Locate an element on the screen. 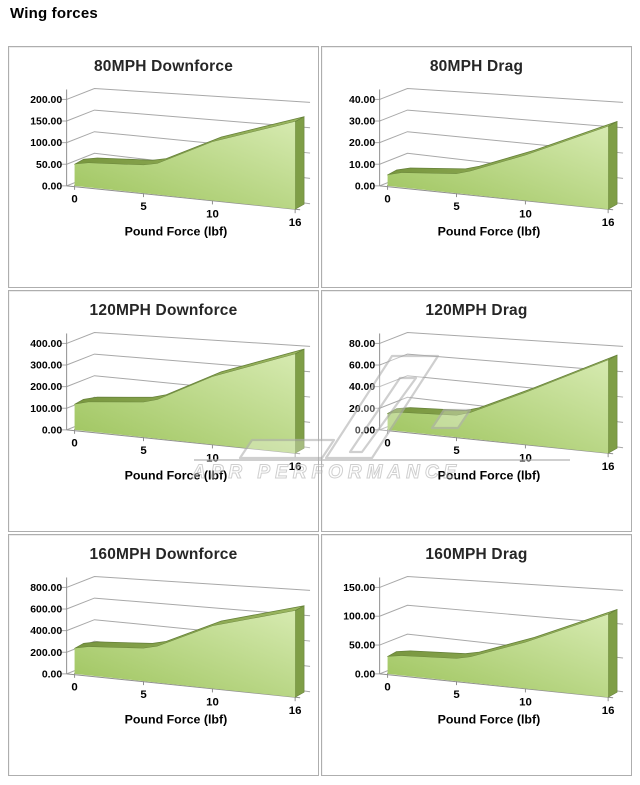  y-tick-labels: 0.00 100.00 200.00 300.00 400.00 is located at coordinates (46, 387).